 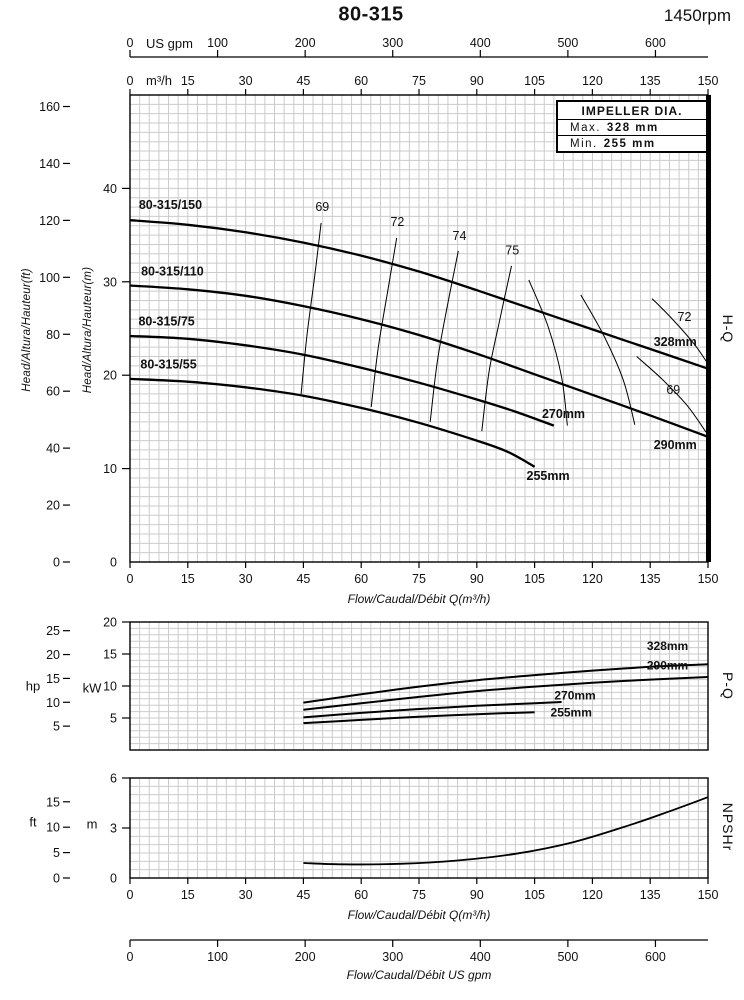 What do you see at coordinates (110, 623) in the screenshot?
I see `pq-kw-tick-label: 20` at bounding box center [110, 623].